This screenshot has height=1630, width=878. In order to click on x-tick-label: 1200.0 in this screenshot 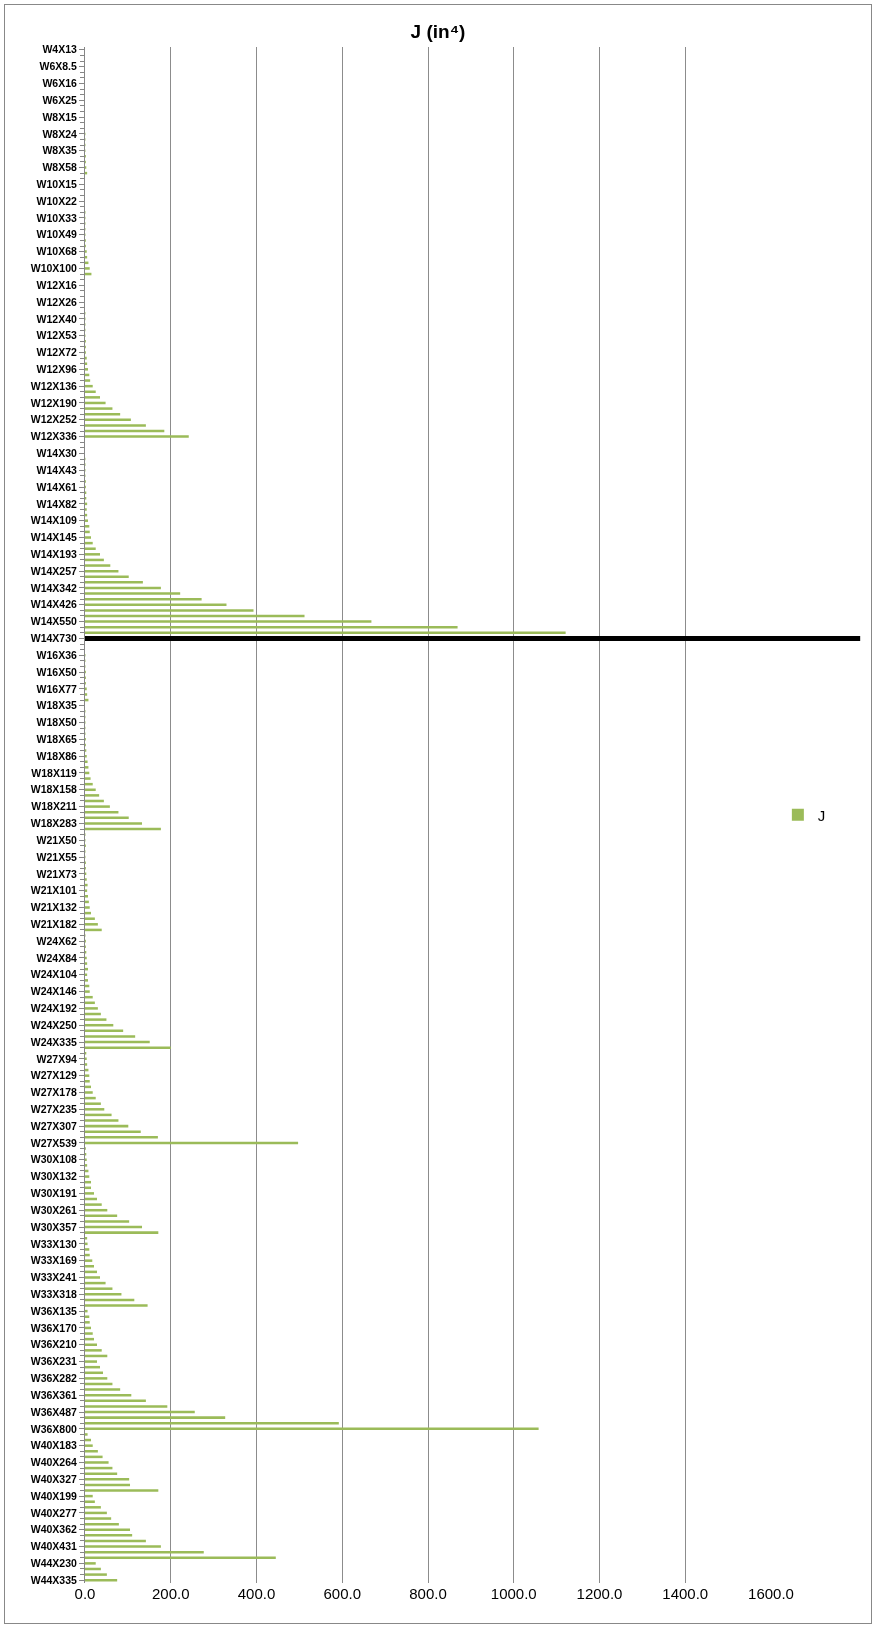, I will do `click(599, 1593)`.